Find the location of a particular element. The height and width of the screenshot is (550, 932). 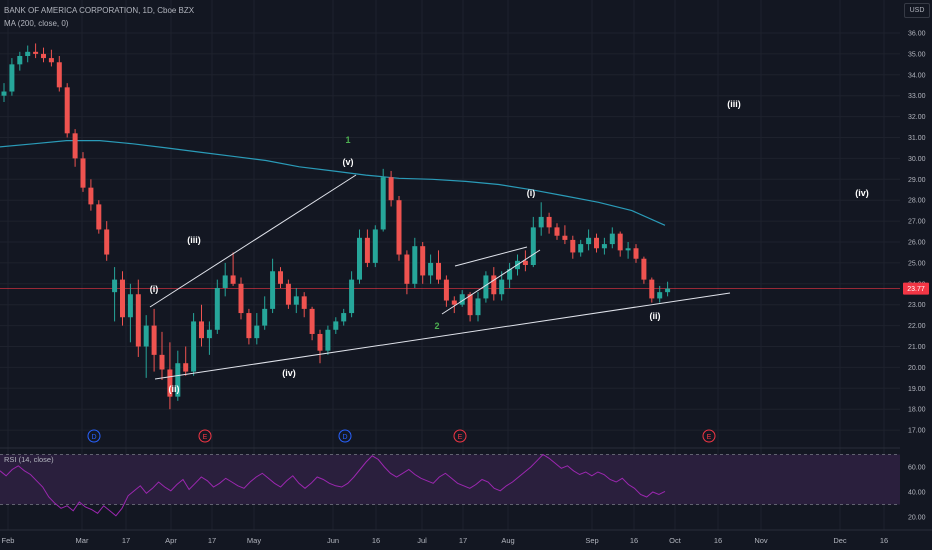

price-tick-label: 17.00 is located at coordinates (917, 431).